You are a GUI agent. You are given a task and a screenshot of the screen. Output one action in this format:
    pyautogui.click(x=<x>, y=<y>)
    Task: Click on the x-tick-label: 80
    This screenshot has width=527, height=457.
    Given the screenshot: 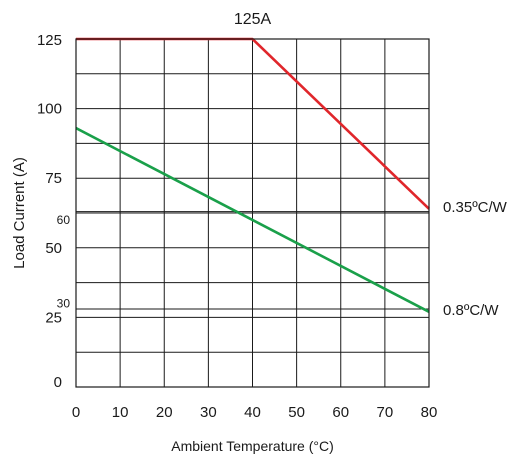 What is the action you would take?
    pyautogui.click(x=429, y=412)
    